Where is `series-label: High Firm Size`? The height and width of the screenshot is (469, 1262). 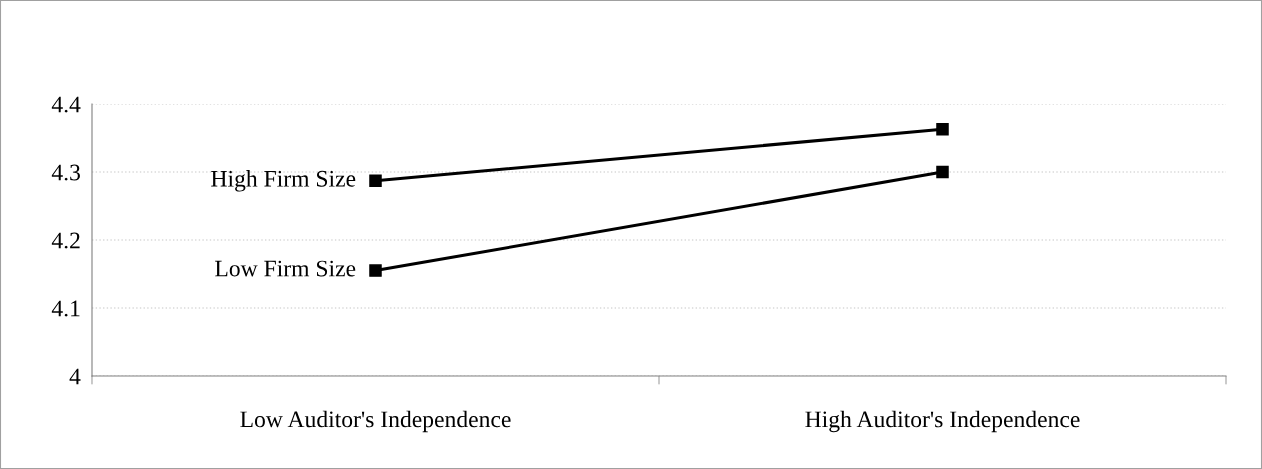 series-label: High Firm Size is located at coordinates (283, 181).